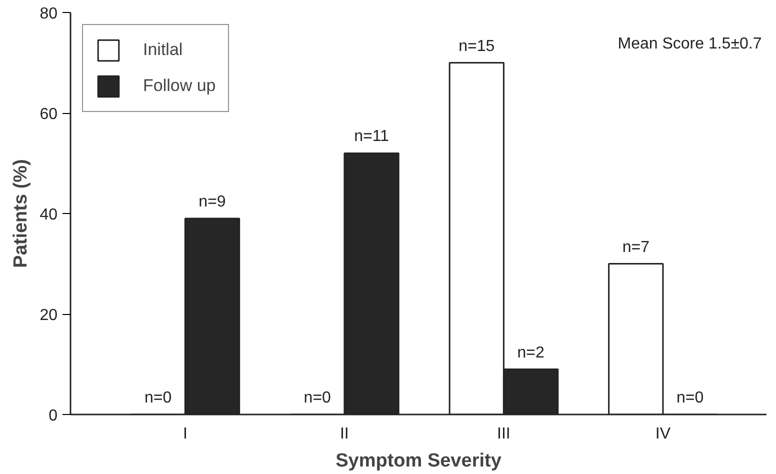  Describe the element at coordinates (530, 353) in the screenshot. I see `annotation: n=2` at that location.